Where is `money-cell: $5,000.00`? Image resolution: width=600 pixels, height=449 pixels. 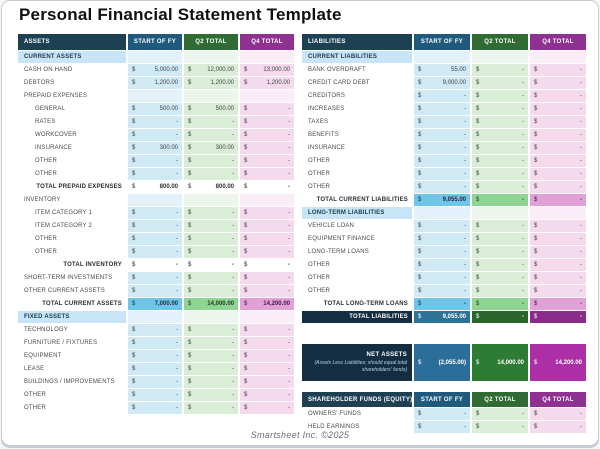
money-cell: $5,000.00 is located at coordinates (155, 70).